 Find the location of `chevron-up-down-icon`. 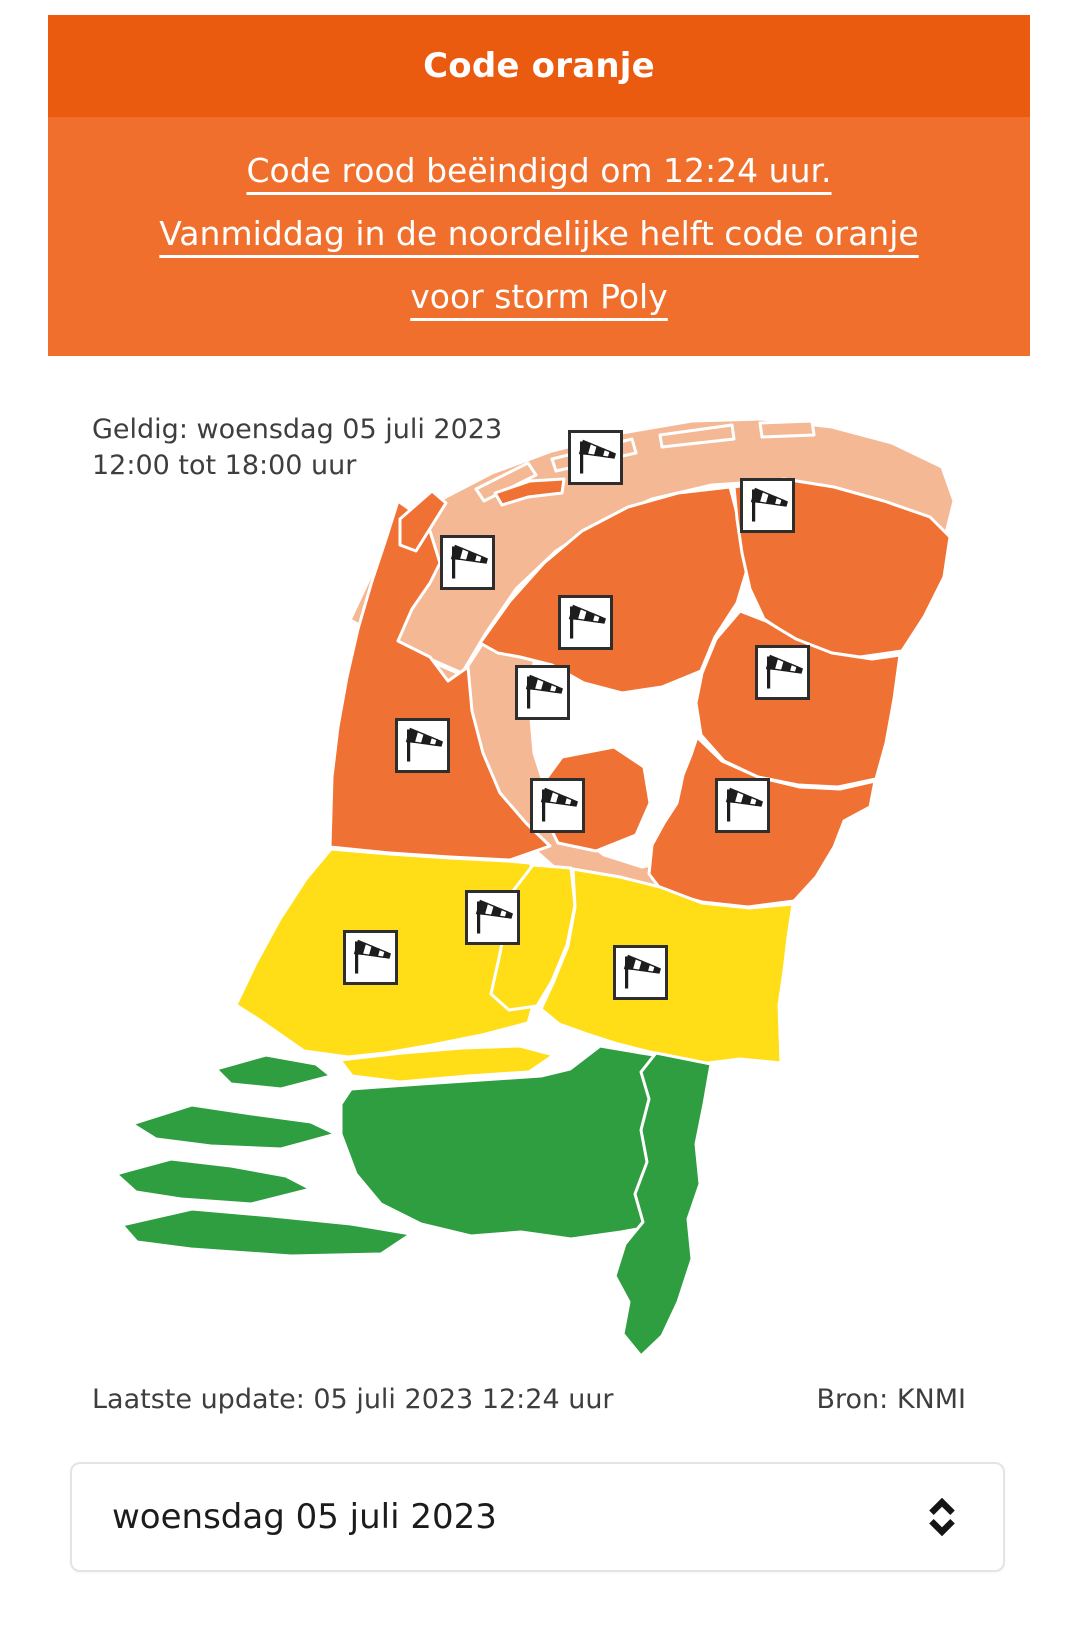

chevron-up-down-icon is located at coordinates (942, 1517).